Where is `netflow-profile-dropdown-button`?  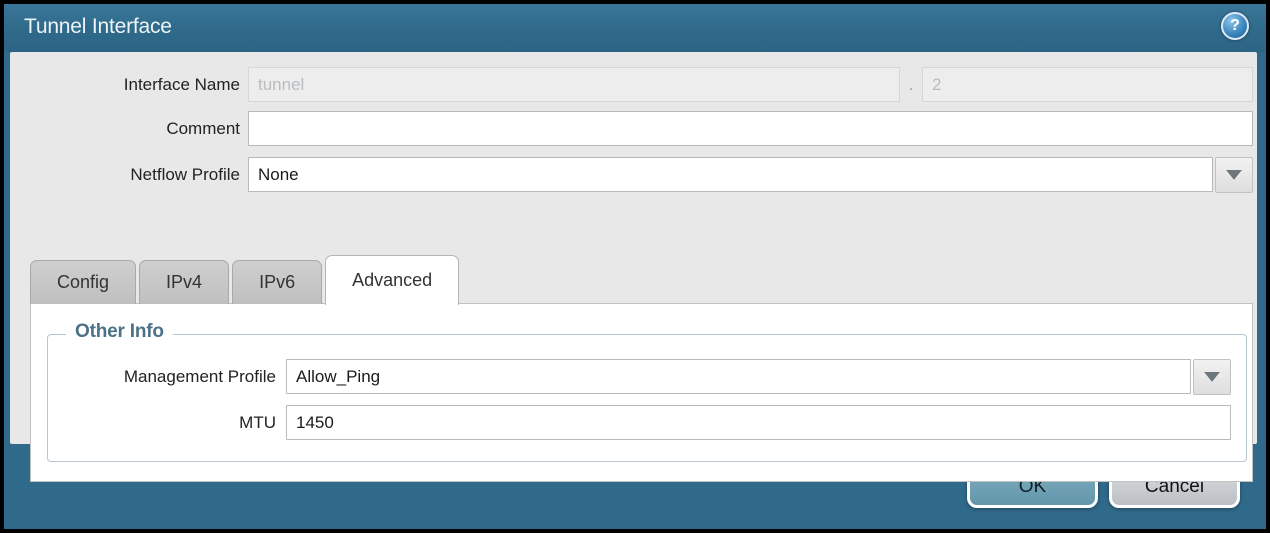 netflow-profile-dropdown-button is located at coordinates (1234, 175).